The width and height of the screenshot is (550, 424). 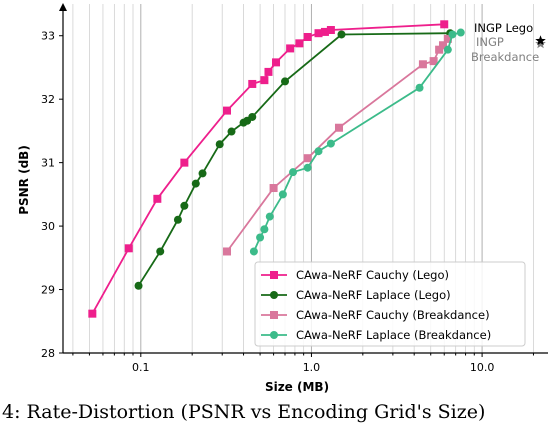 What do you see at coordinates (505, 57) in the screenshot?
I see `ingp-breakdance-label-line2: Breakdance` at bounding box center [505, 57].